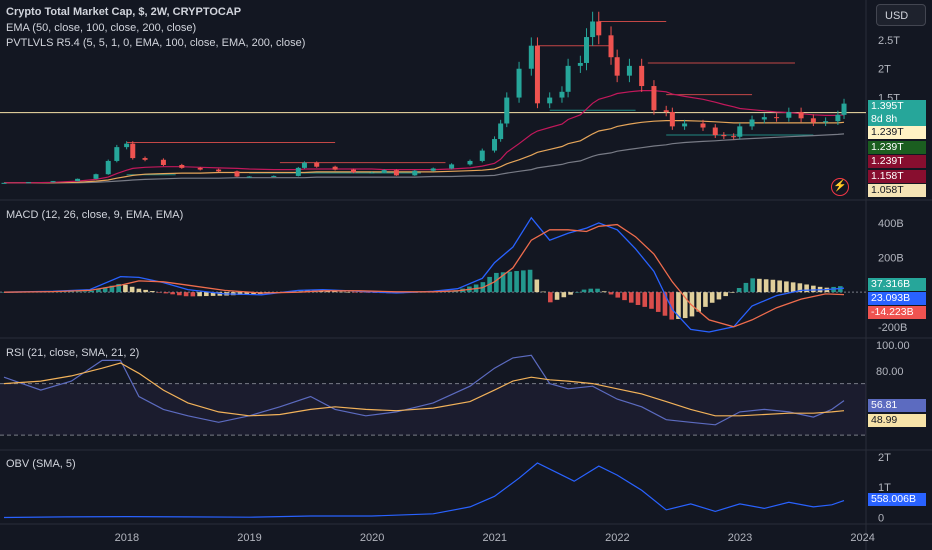 The image size is (932, 550). I want to click on rsi-band-fill, so click(433, 409).